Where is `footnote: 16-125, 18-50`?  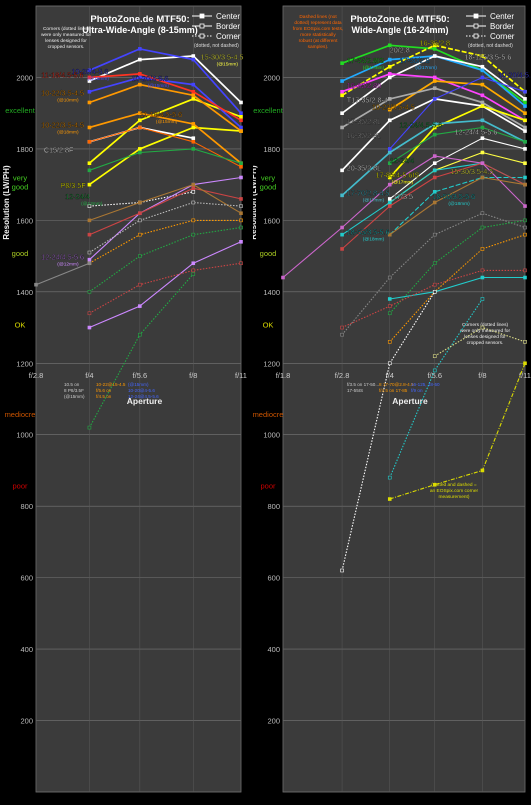
footnote: 16-125, 18-50 is located at coordinates (425, 384).